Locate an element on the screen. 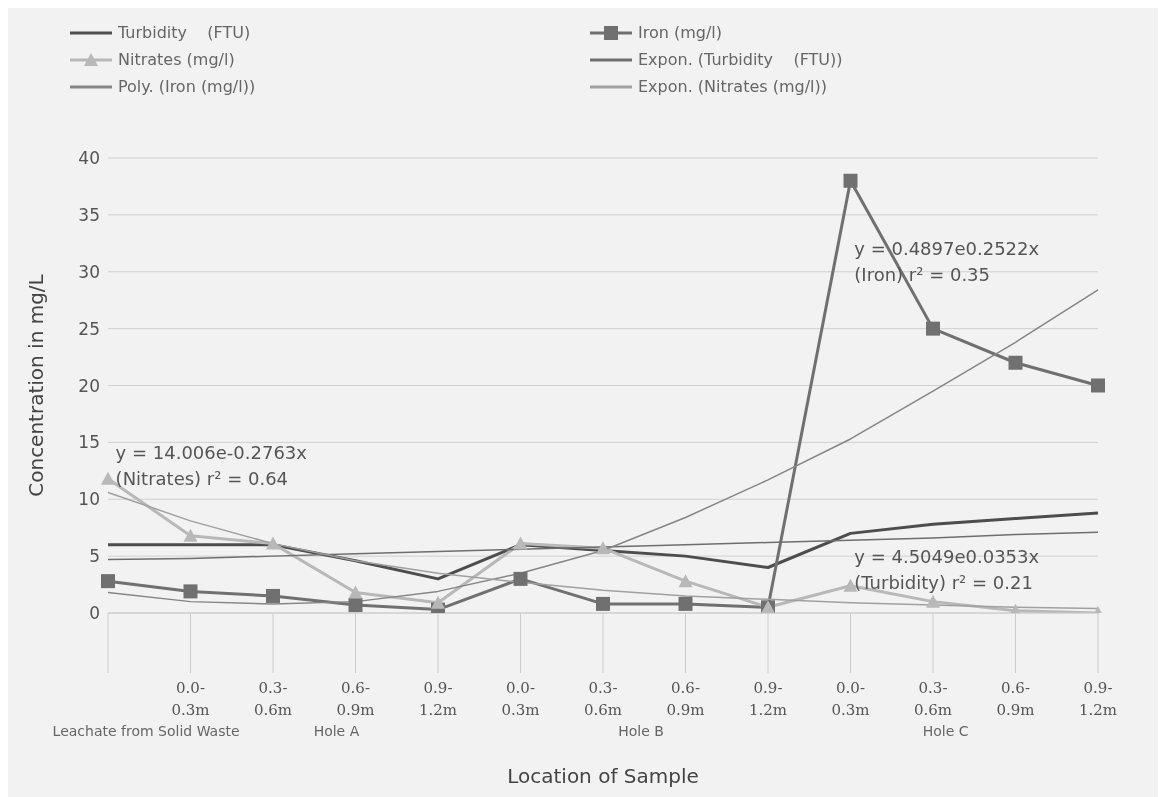  annotation: y = 14.006e-0.2763x (Nitrates) r² = 0.64 is located at coordinates (211, 466).